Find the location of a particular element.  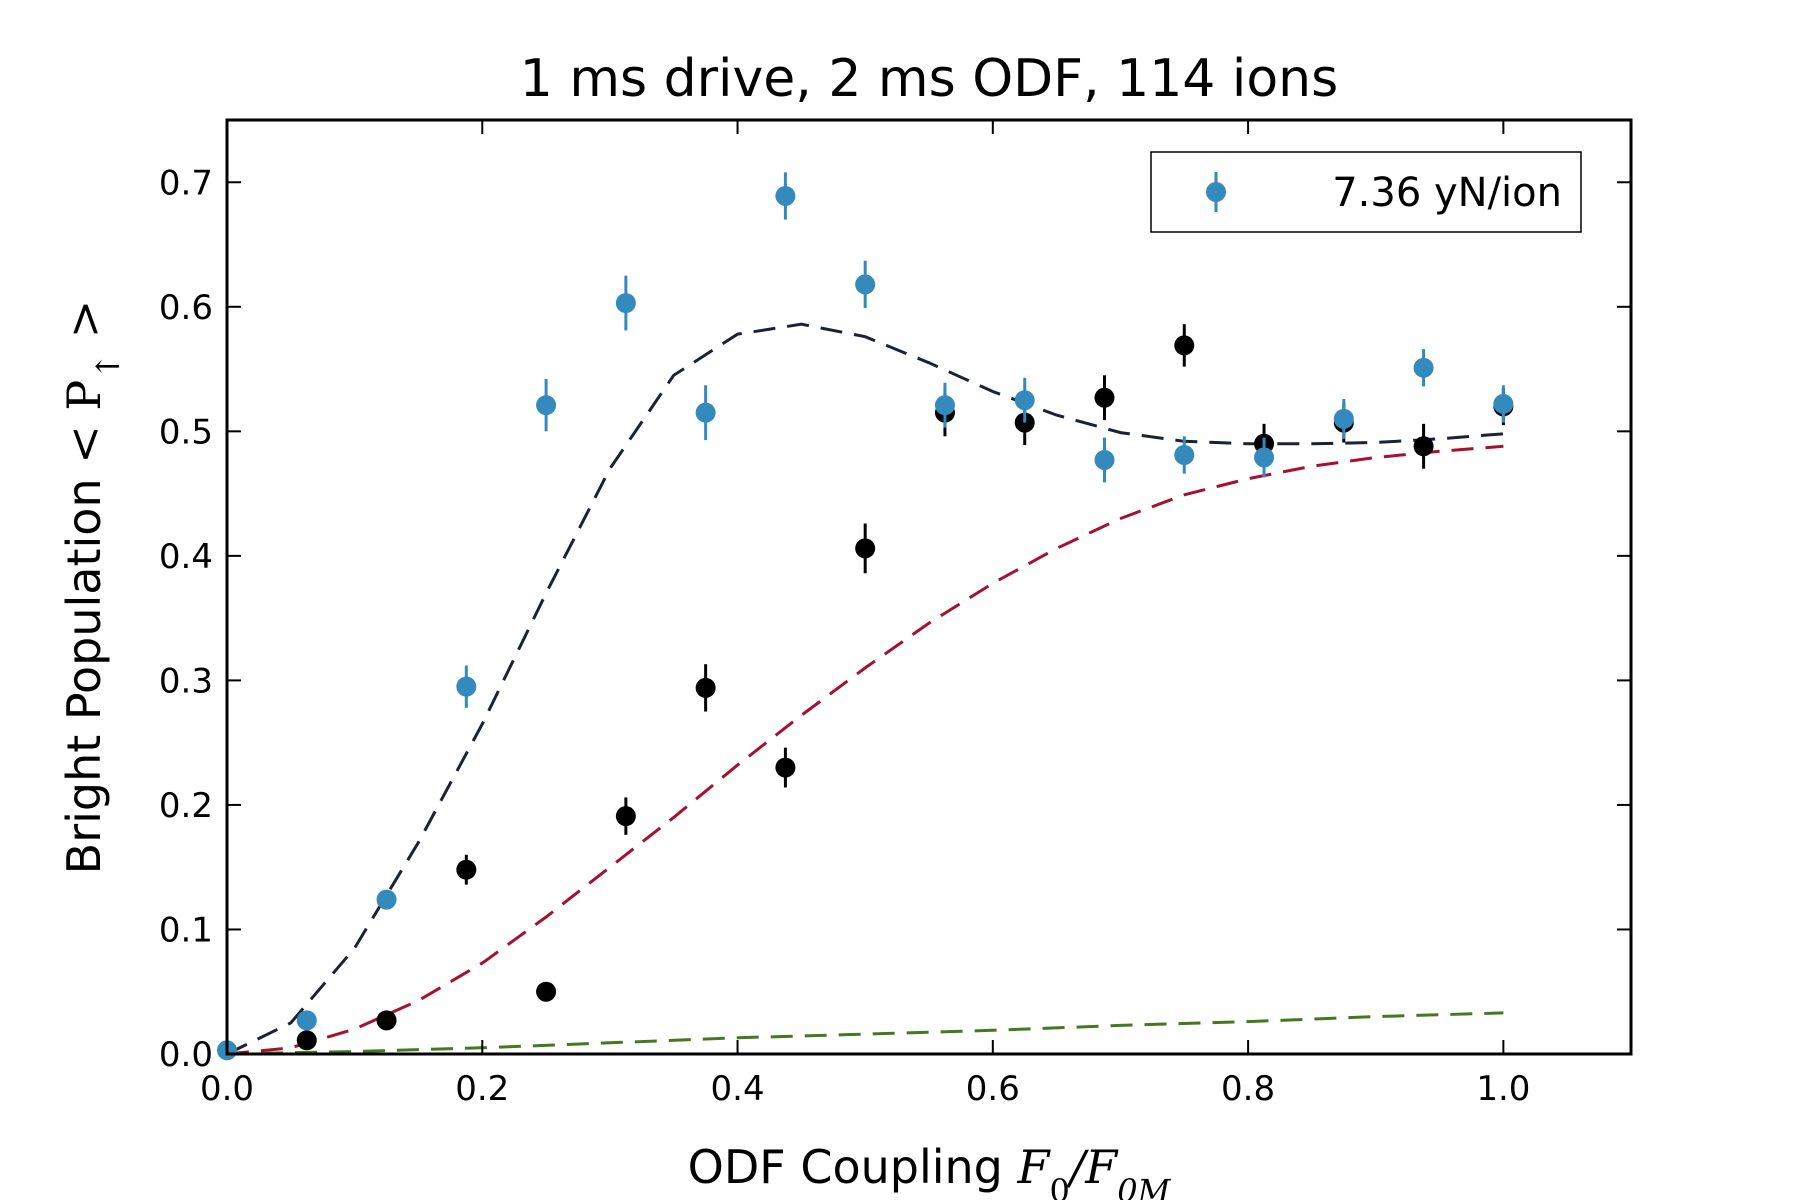

x-tick-label: 0.0 is located at coordinates (227, 1089).